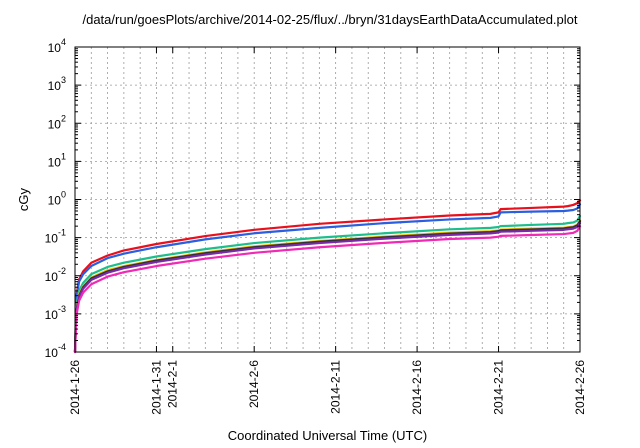 The height and width of the screenshot is (448, 640). I want to click on y-tick-label: 10⁻⁴, so click(55, 351).